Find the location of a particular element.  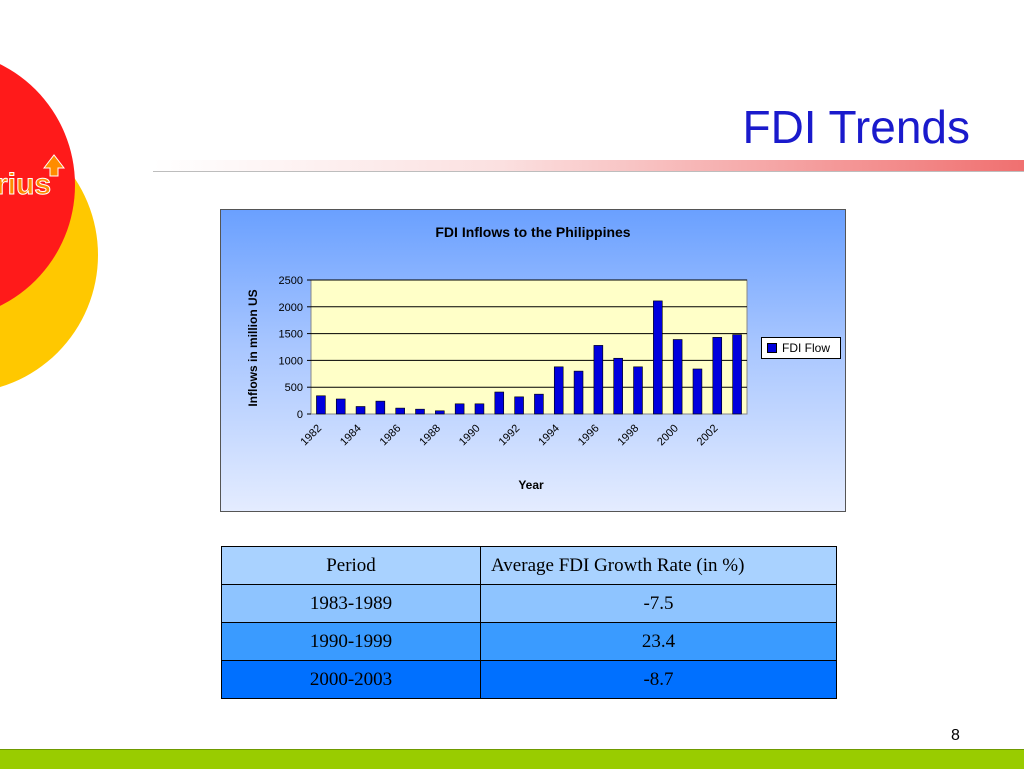

x-tick-label: 1990 is located at coordinates (470, 435).